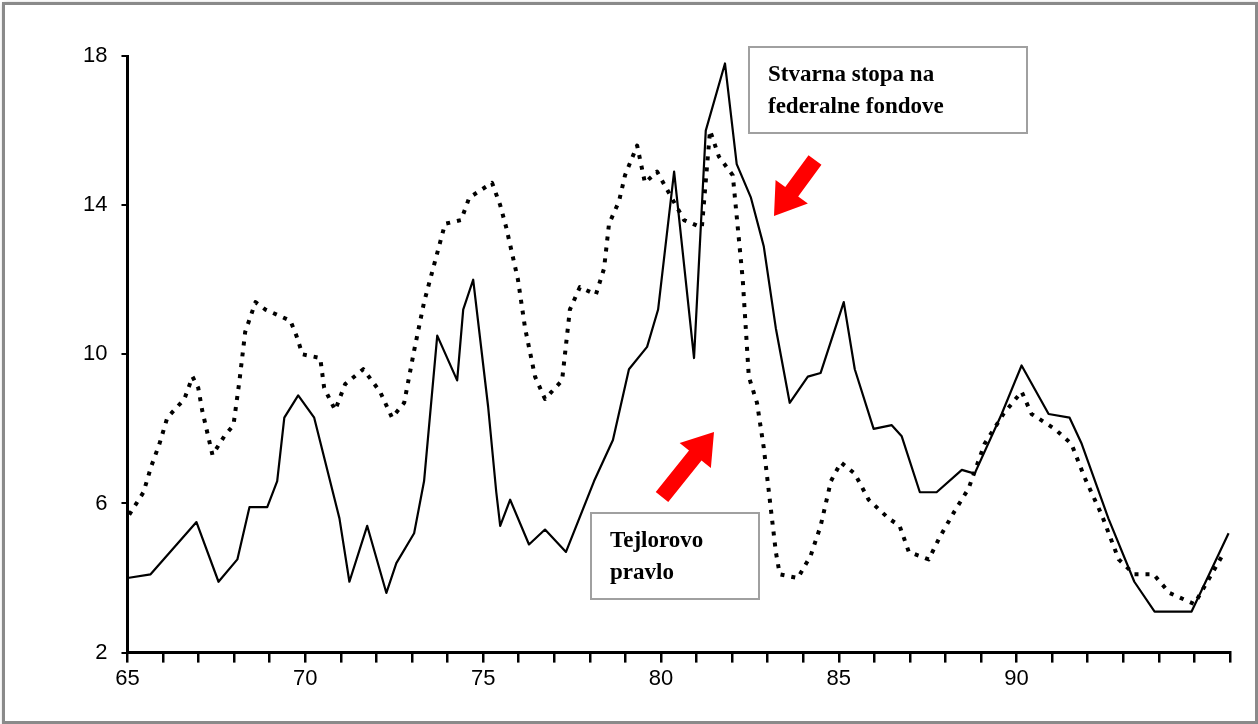  What do you see at coordinates (101, 502) in the screenshot?
I see `y-tick-label: 6` at bounding box center [101, 502].